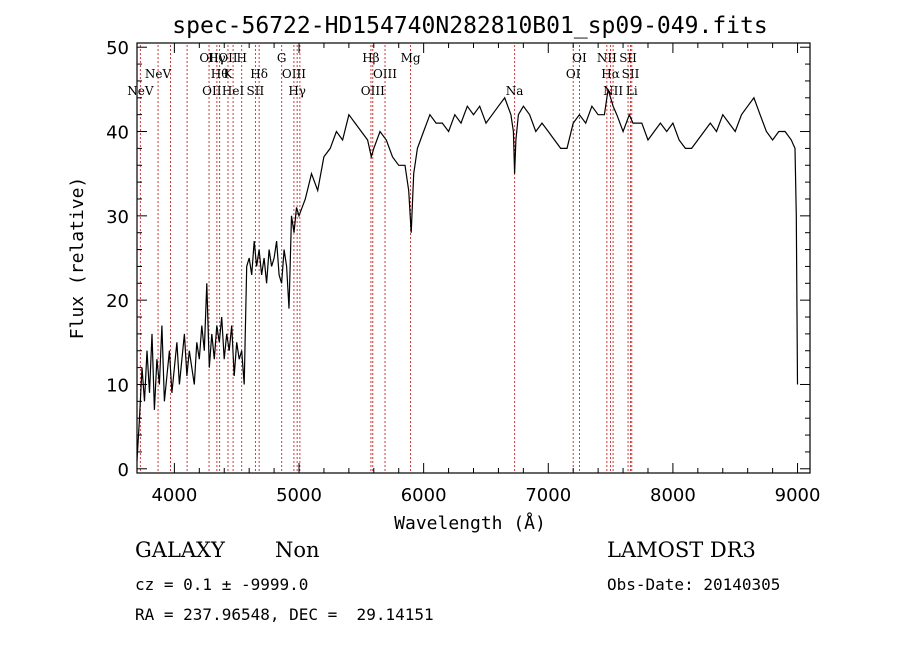 The image size is (900, 649). What do you see at coordinates (117, 217) in the screenshot?
I see `y-tick-label: 30` at bounding box center [117, 217].